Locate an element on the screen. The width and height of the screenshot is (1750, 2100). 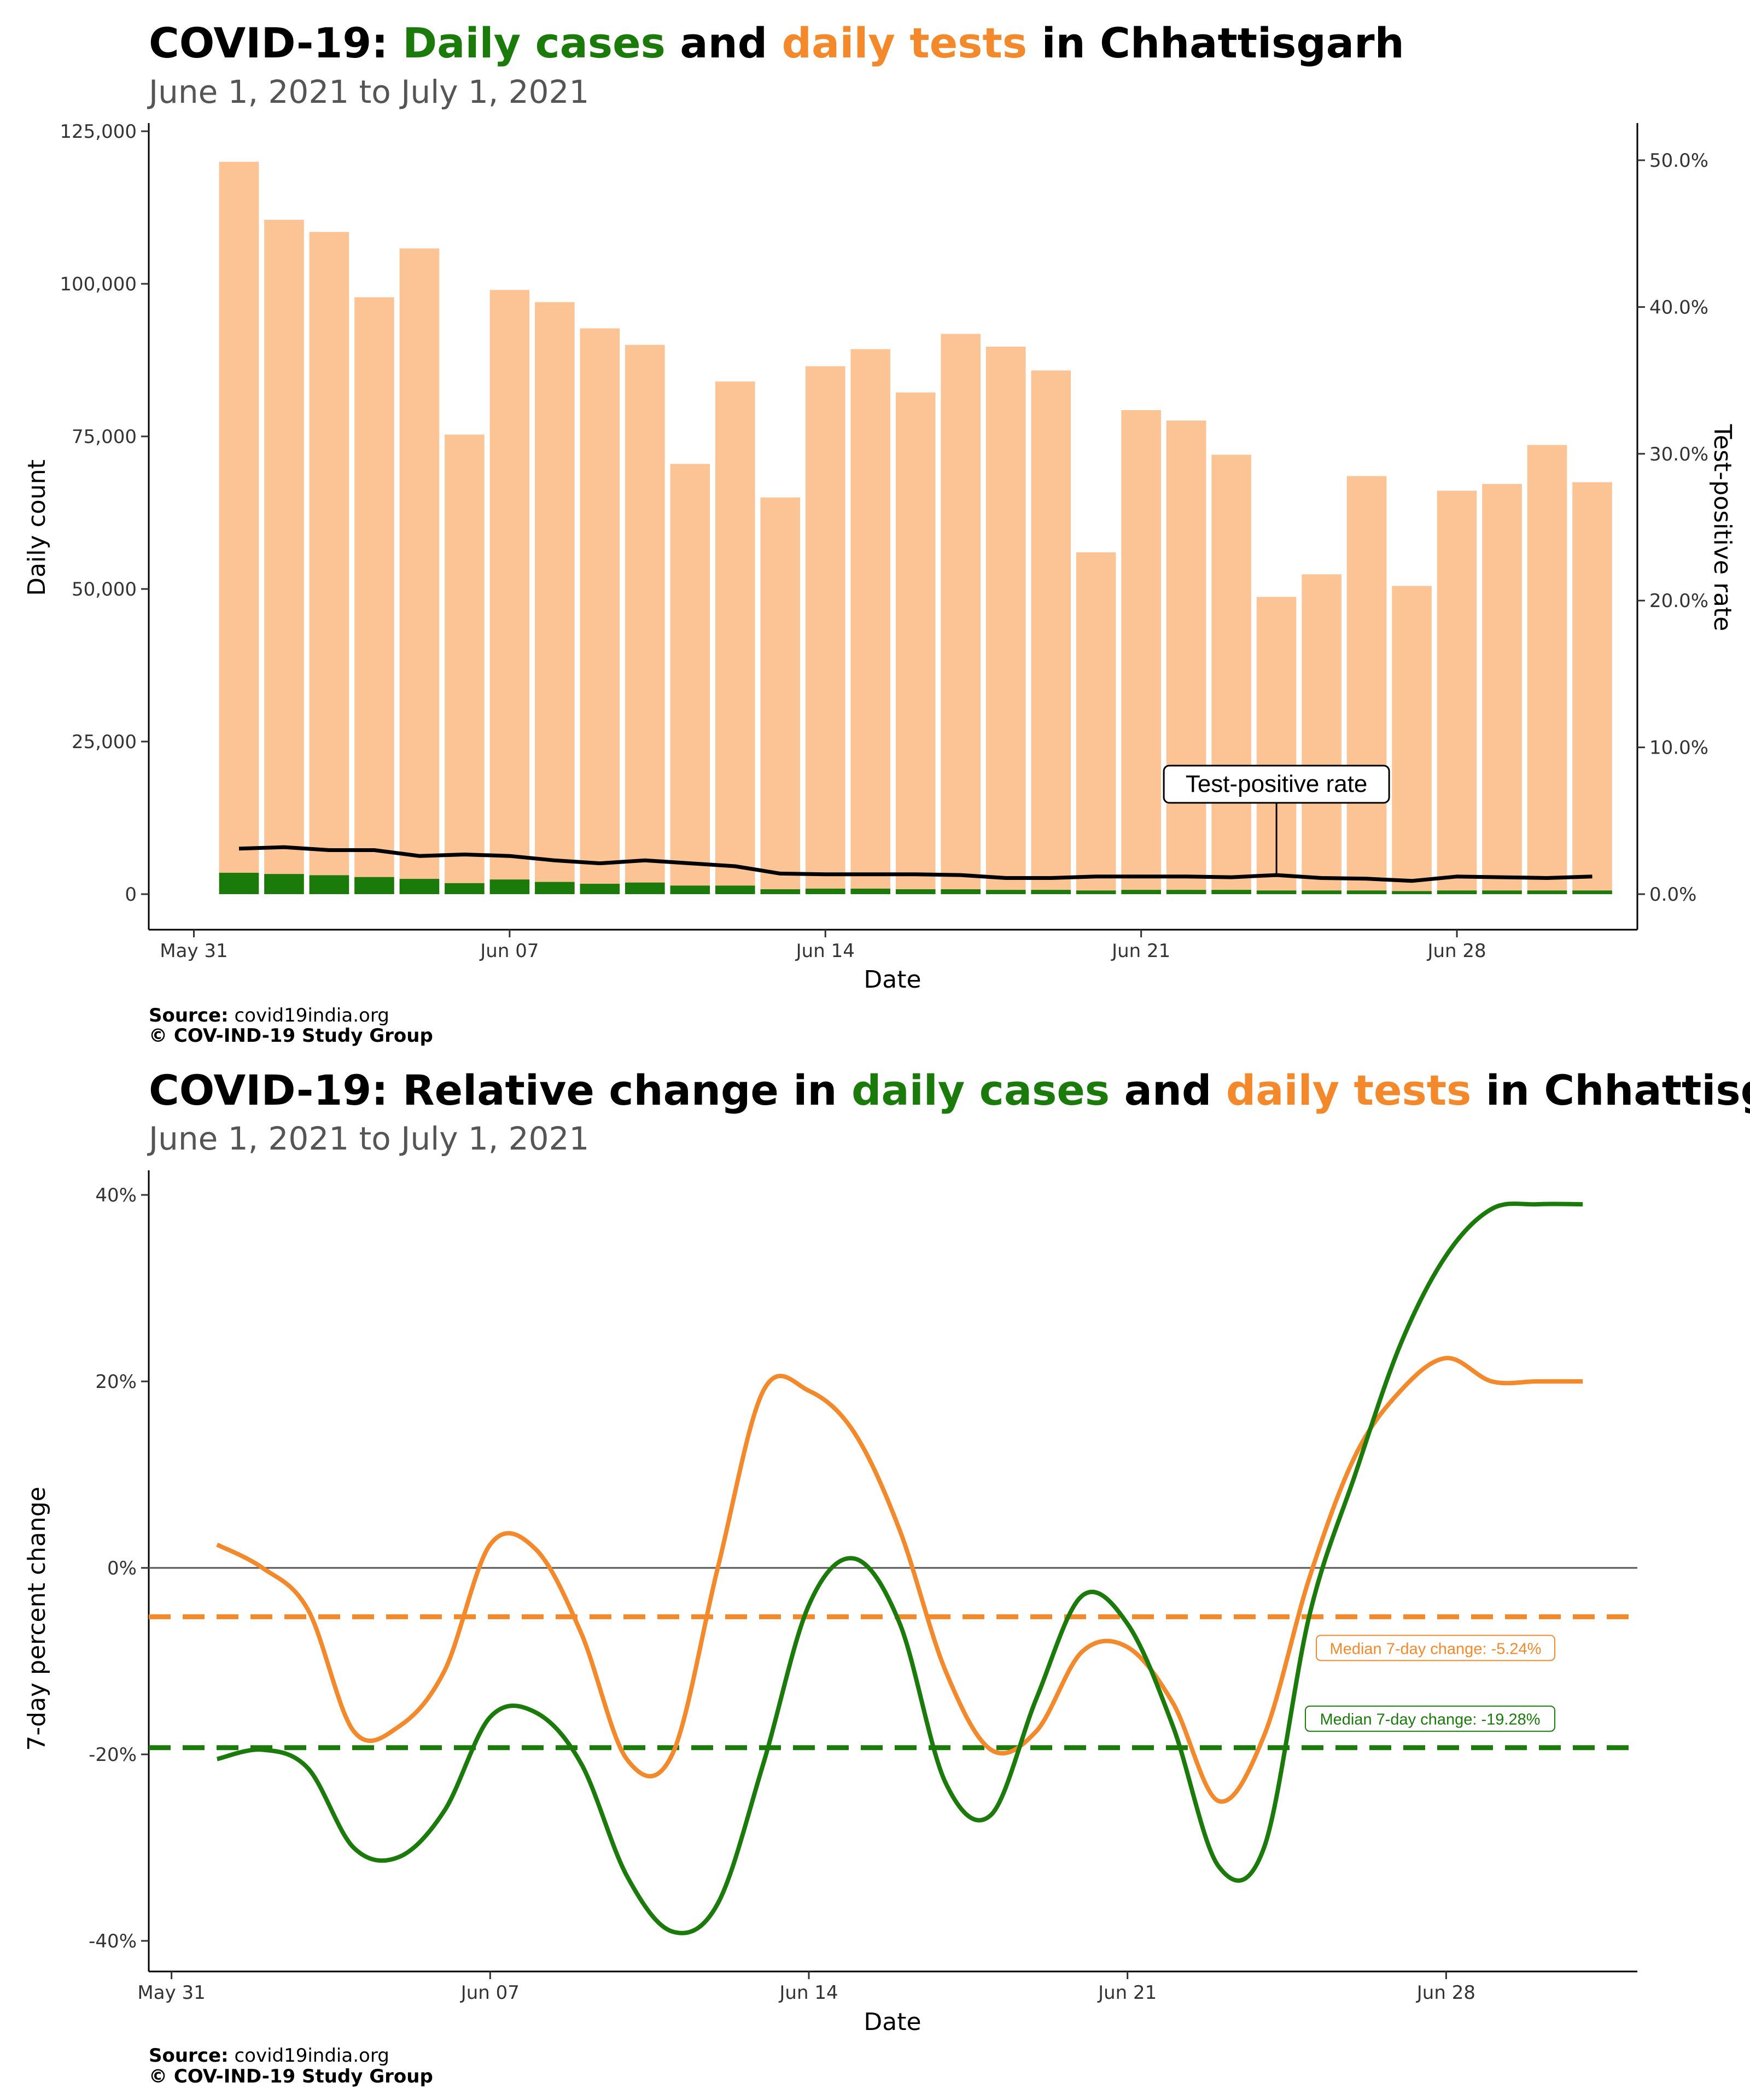
chart2-y-axis-title: 7-day percent change is located at coordinates (37, 1618).